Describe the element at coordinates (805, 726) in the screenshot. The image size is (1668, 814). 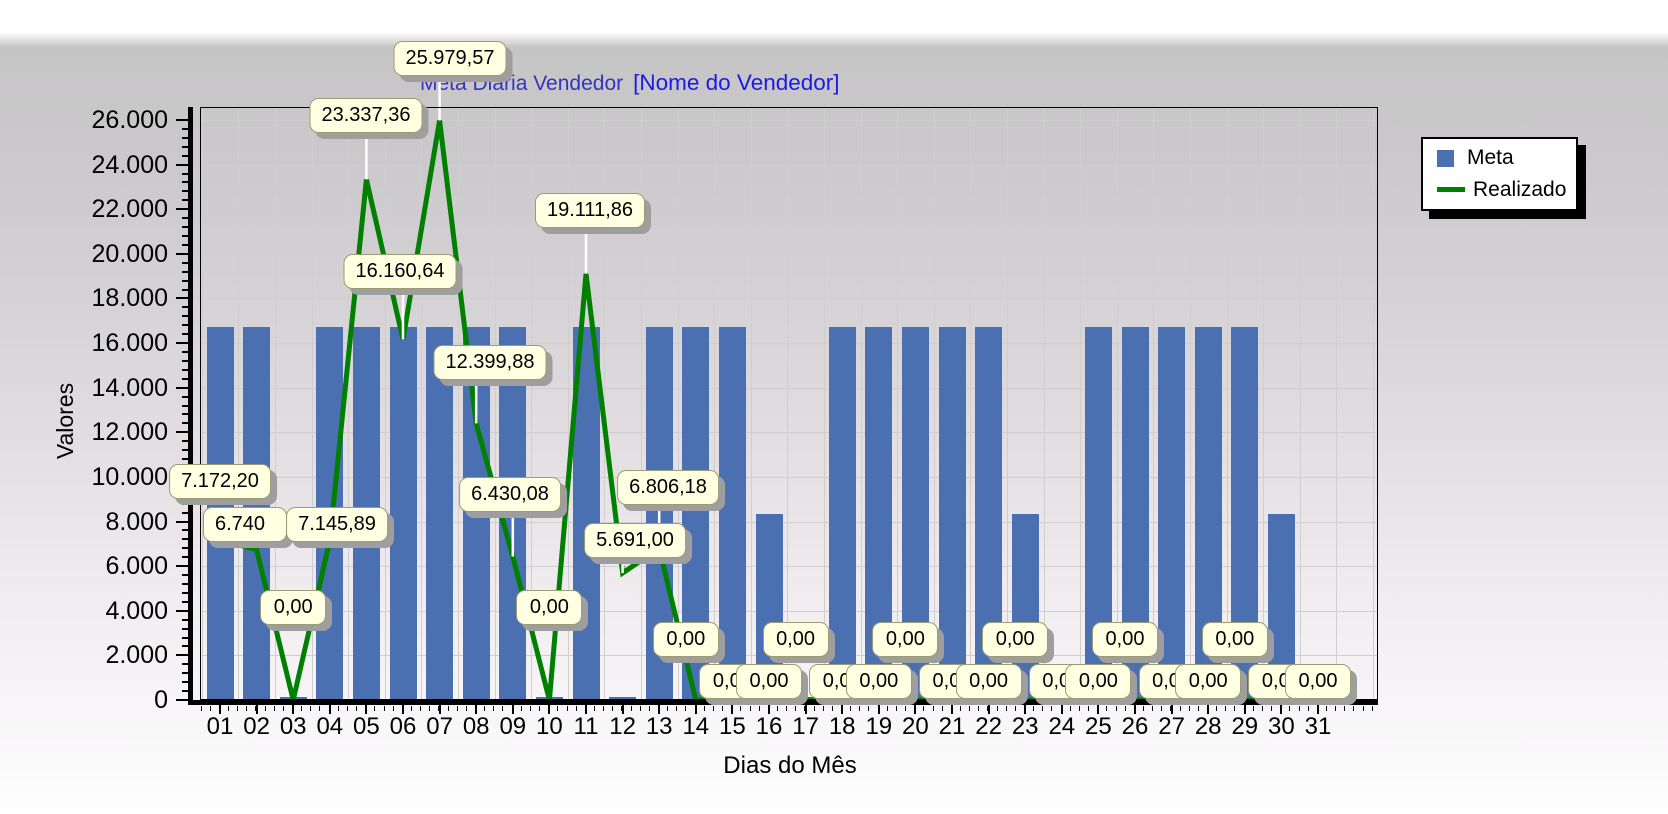
I see `x-tick-label: 17` at that location.